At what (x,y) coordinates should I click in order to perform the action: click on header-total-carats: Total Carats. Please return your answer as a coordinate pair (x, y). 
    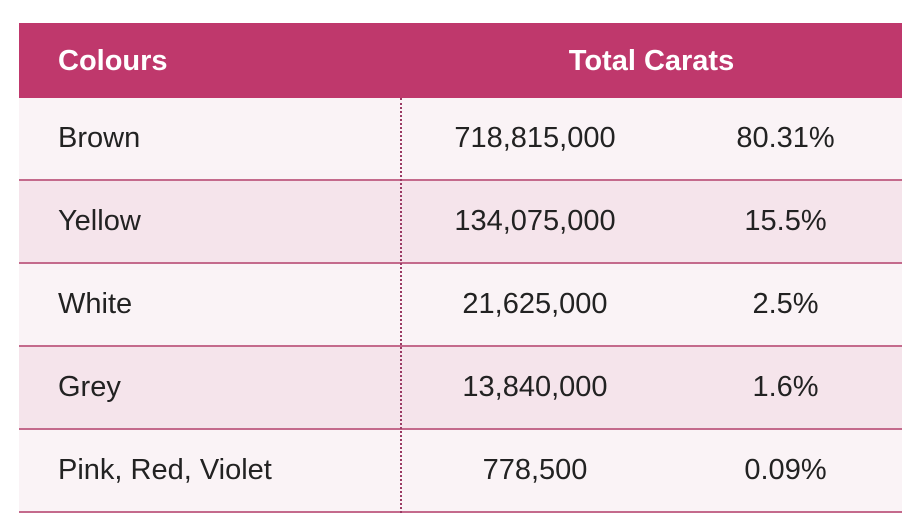
    Looking at the image, I should click on (651, 61).